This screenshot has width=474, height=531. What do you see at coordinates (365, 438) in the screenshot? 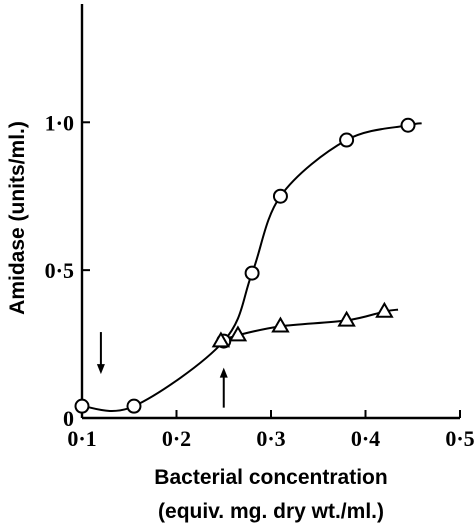
I see `x-tick-label: 0·4` at bounding box center [365, 438].